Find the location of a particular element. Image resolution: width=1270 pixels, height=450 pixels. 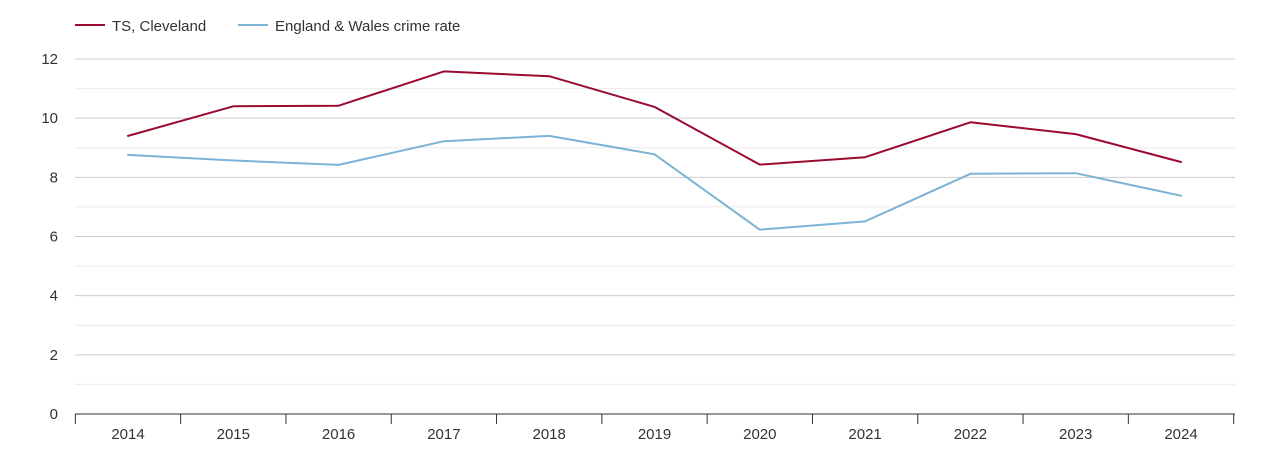

y-tick-label: 4 is located at coordinates (54, 296).